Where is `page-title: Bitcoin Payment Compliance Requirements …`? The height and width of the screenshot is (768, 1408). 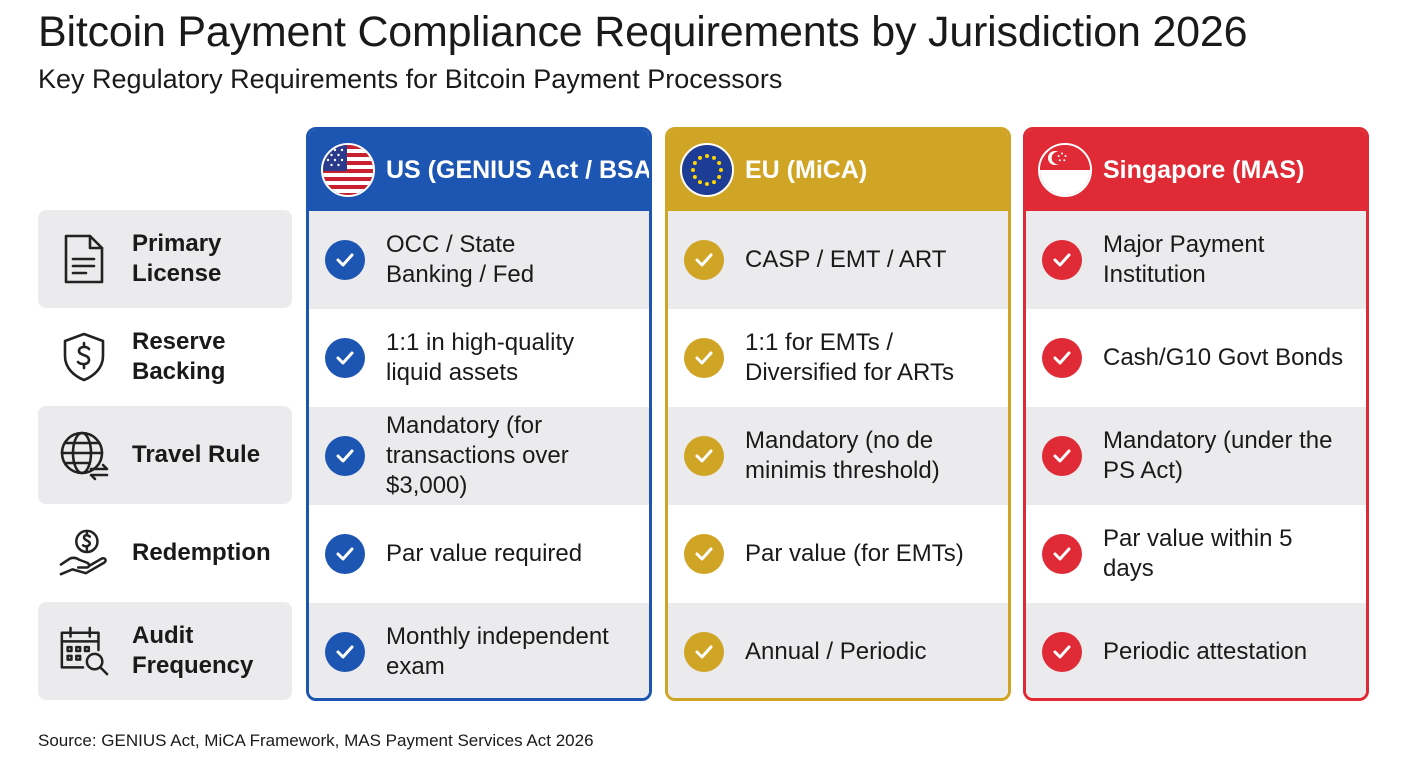 page-title: Bitcoin Payment Compliance Requirements … is located at coordinates (643, 32).